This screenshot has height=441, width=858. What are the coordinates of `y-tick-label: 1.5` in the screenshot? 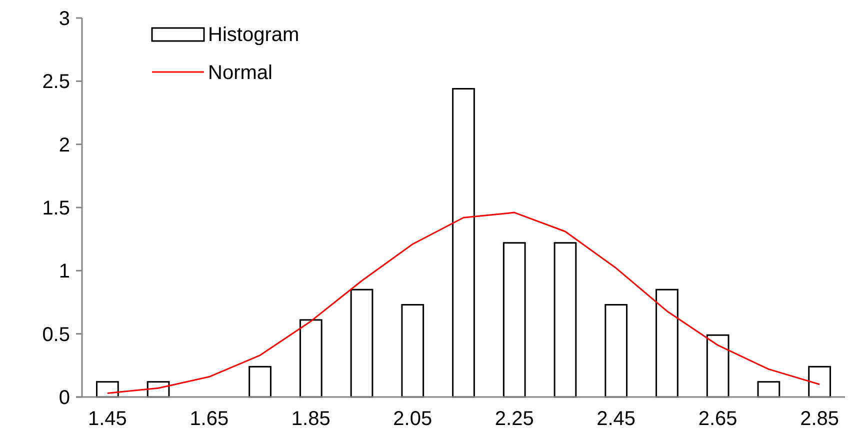 It's located at (56, 209).